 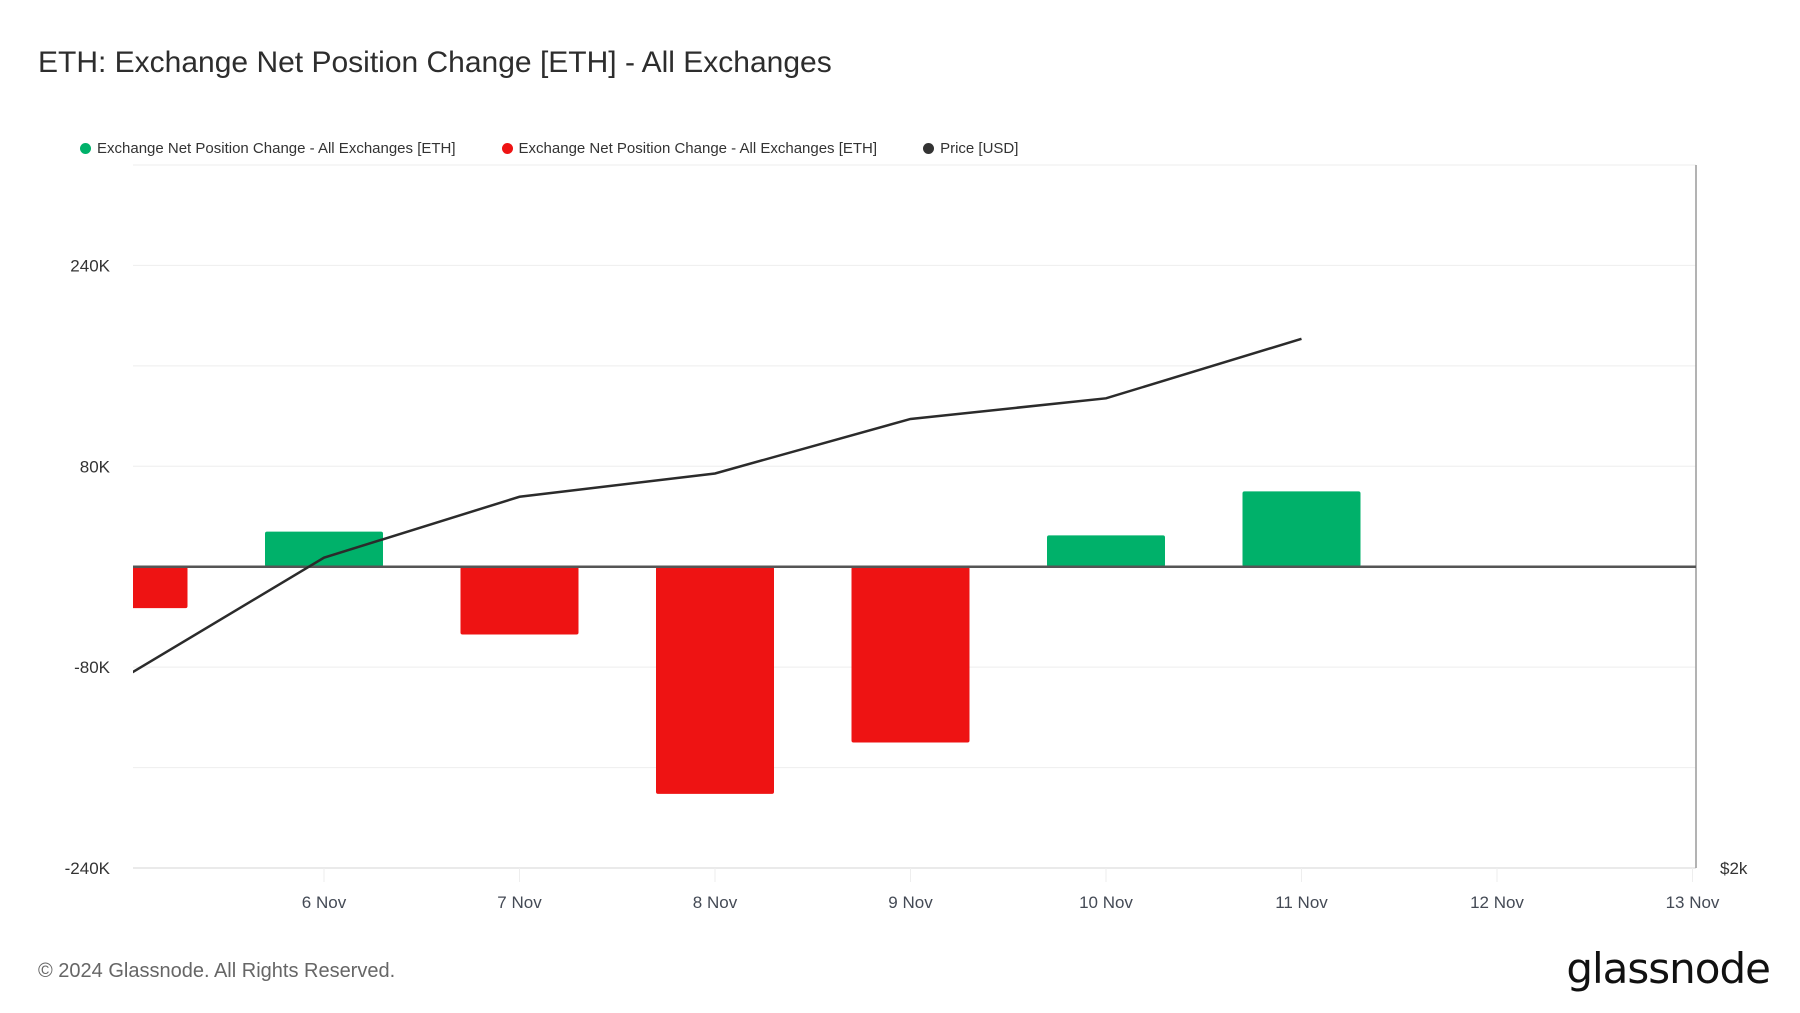 What do you see at coordinates (1693, 902) in the screenshot?
I see `x-tick-label: 13 Nov` at bounding box center [1693, 902].